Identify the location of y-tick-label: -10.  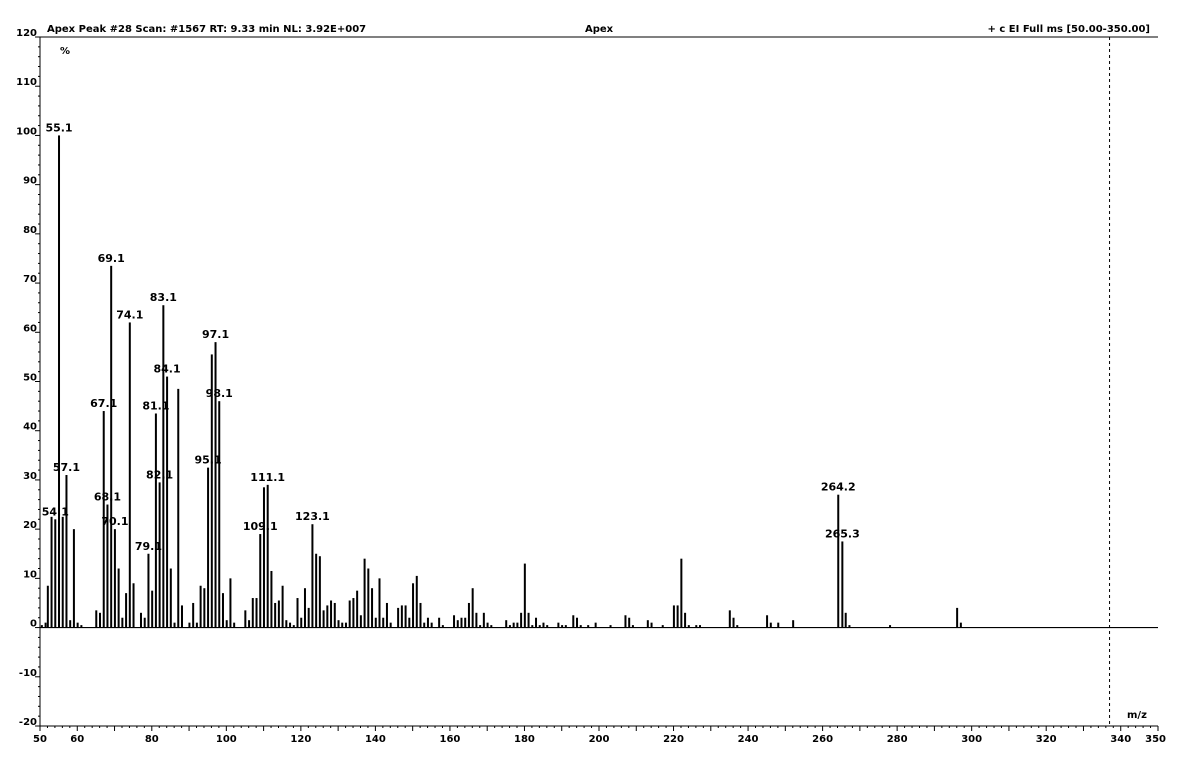
(28, 673).